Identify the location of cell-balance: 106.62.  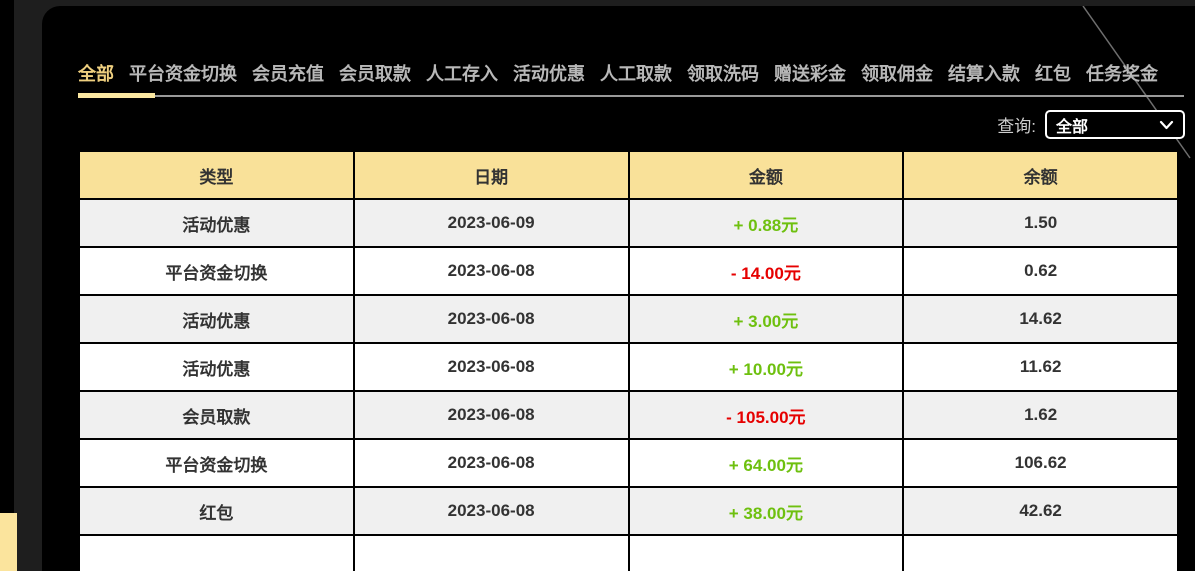
(1040, 463).